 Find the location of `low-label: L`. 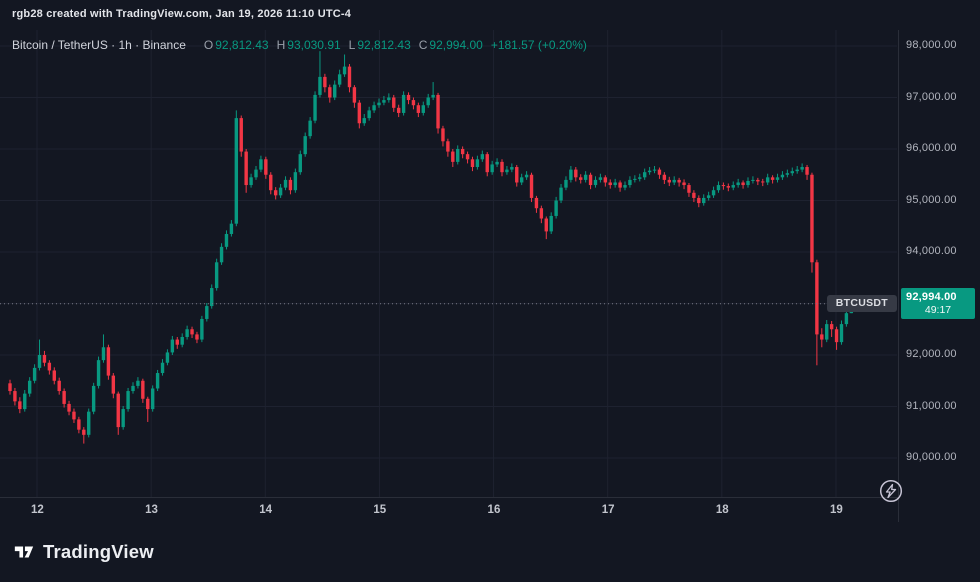

low-label: L is located at coordinates (352, 45).